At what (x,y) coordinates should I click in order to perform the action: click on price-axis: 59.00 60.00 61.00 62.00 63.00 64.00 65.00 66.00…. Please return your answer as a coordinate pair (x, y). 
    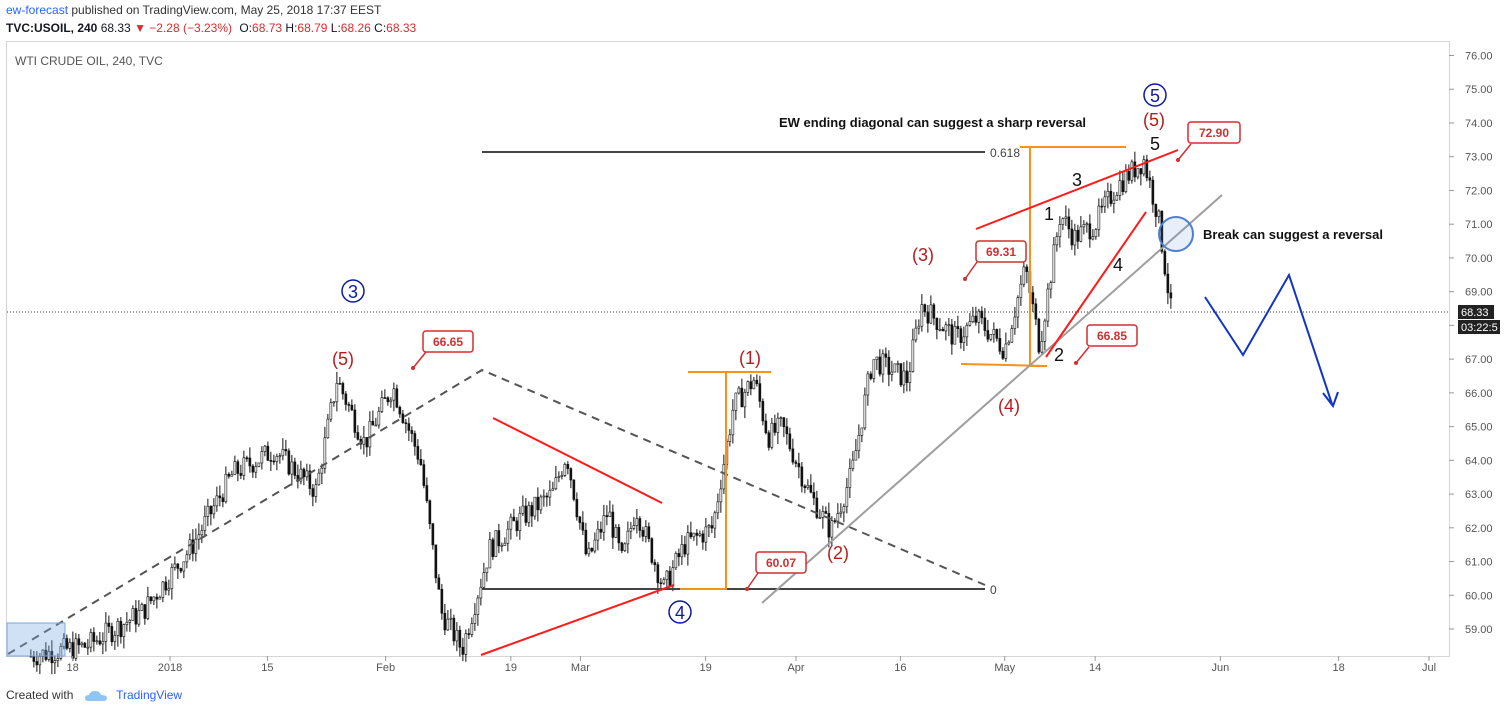
    Looking at the image, I should click on (1471, 343).